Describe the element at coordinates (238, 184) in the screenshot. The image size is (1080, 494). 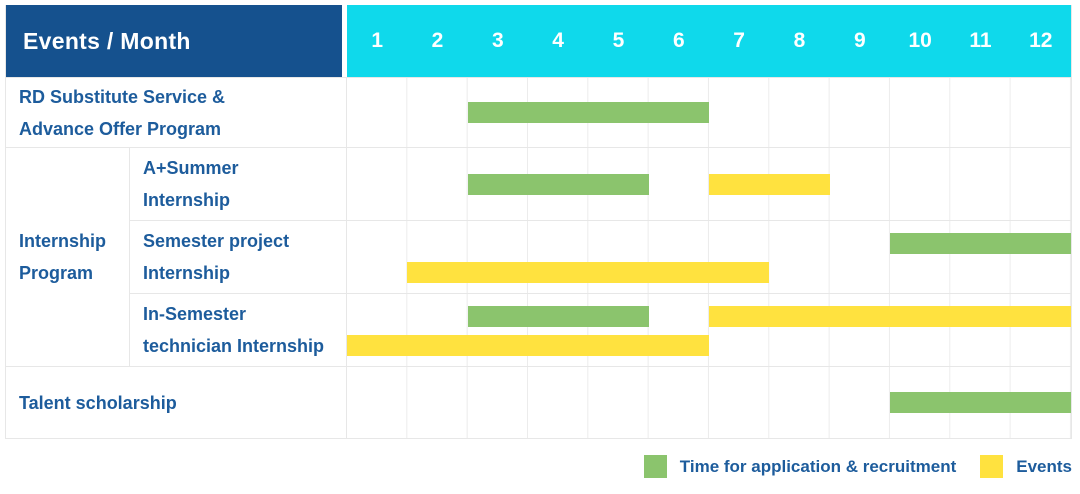
I see `row-label-cell: A+Summer Internship` at that location.